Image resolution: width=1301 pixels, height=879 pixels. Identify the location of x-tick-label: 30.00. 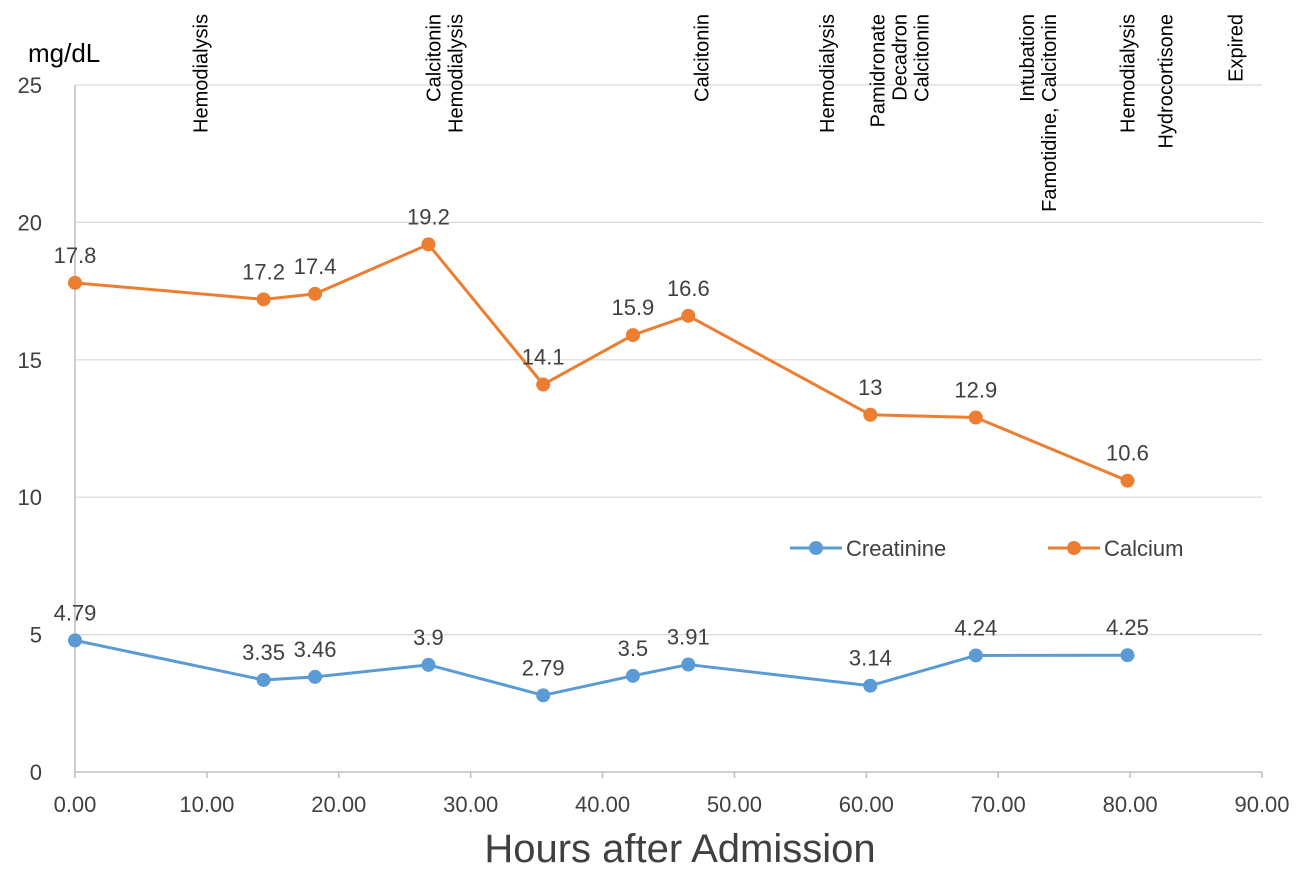
(470, 804).